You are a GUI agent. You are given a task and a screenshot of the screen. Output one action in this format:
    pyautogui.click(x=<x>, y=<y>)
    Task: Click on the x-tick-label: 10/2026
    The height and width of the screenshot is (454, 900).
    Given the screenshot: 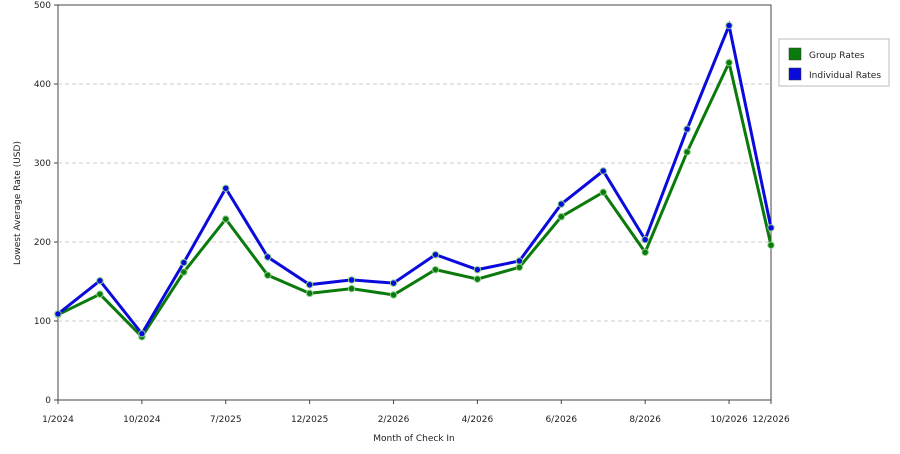 What is the action you would take?
    pyautogui.click(x=729, y=420)
    